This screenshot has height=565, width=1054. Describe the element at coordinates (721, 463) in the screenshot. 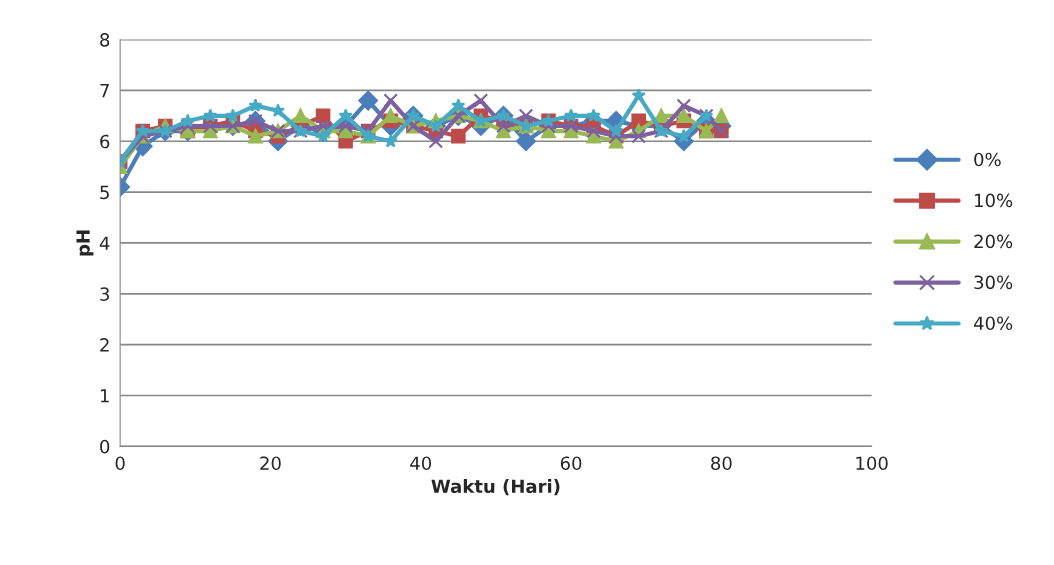

I see `x-tick-label: 80` at that location.